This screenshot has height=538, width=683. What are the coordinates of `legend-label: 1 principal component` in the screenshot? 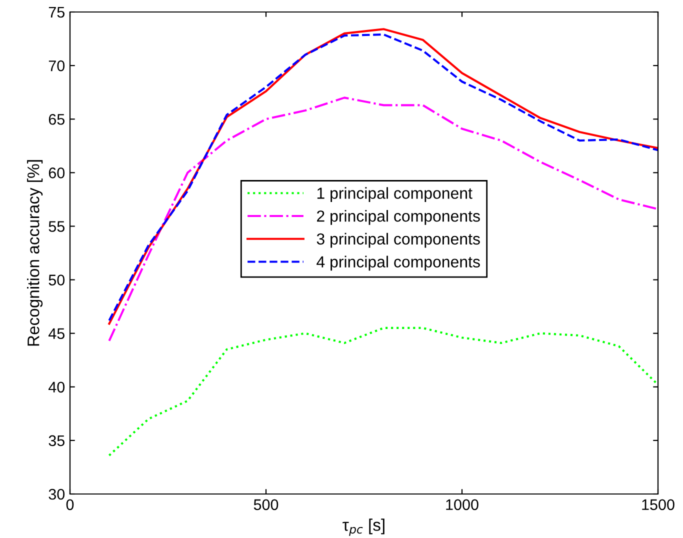 It's located at (394, 194).